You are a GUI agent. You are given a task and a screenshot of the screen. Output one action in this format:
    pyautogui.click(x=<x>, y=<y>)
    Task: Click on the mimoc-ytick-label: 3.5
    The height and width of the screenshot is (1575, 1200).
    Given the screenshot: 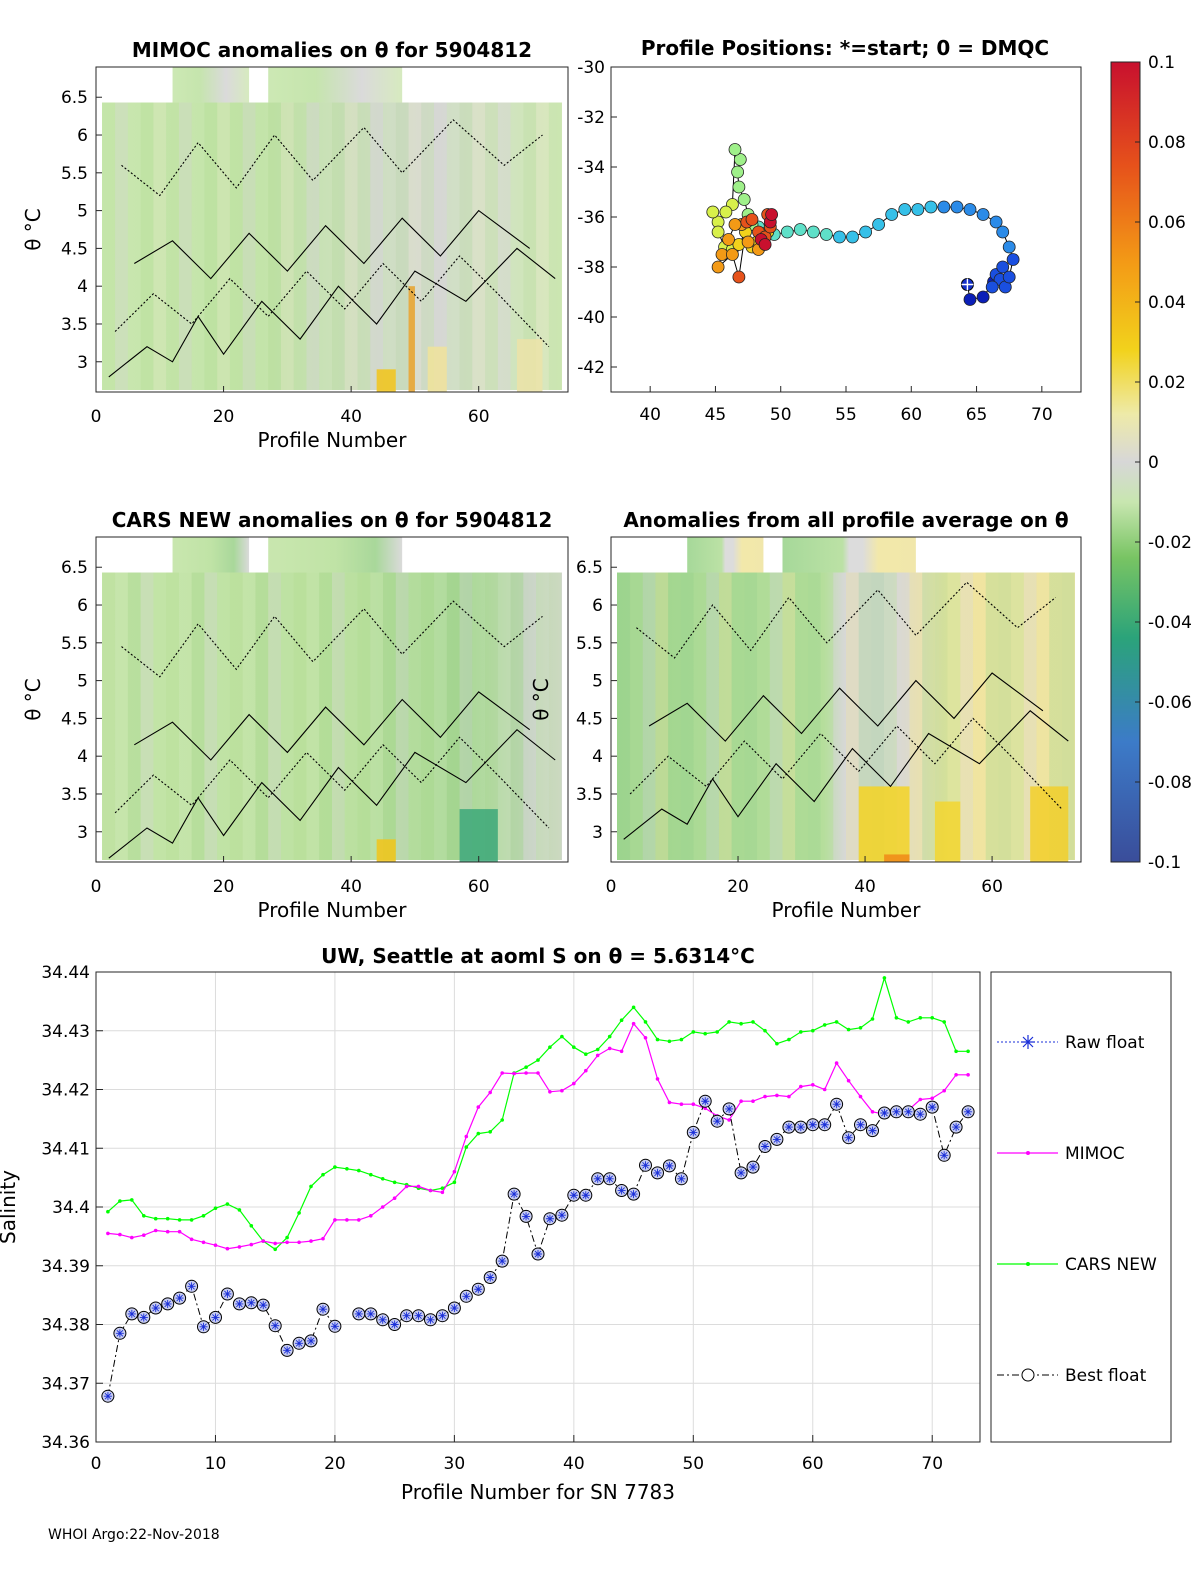 What is the action you would take?
    pyautogui.click(x=74, y=325)
    